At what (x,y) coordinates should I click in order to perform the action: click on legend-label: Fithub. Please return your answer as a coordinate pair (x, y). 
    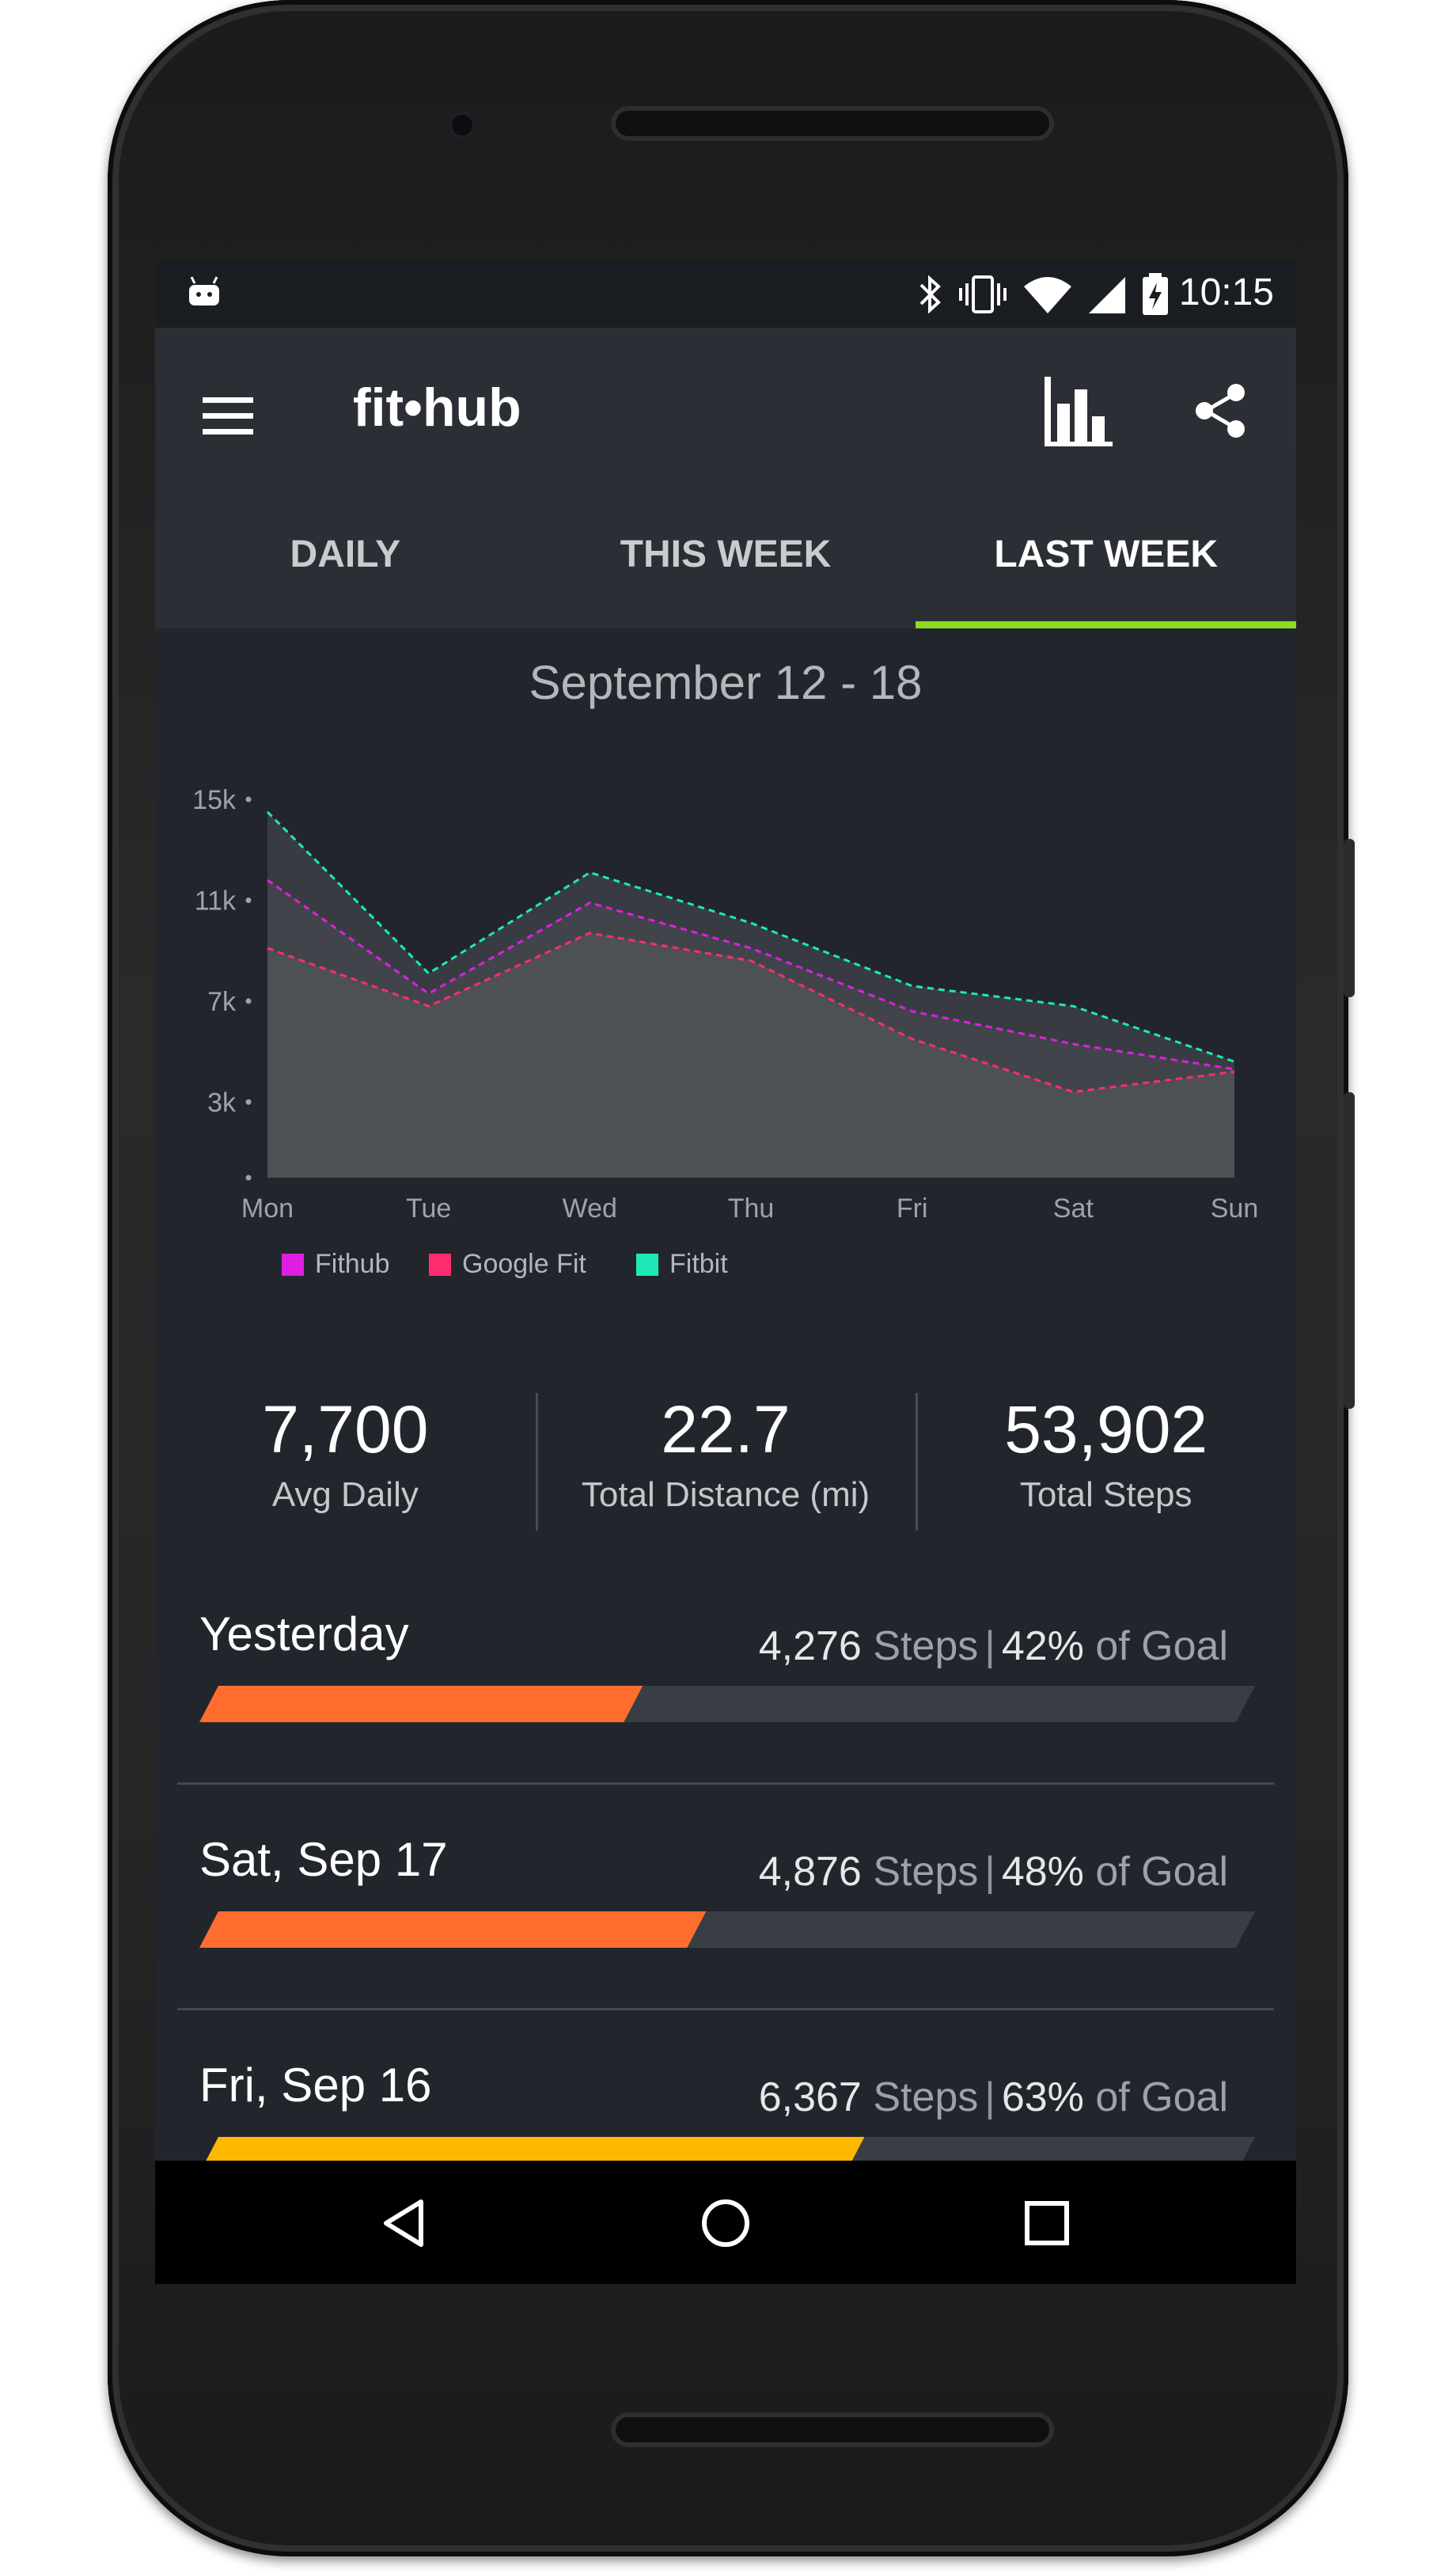
    Looking at the image, I should click on (352, 1264).